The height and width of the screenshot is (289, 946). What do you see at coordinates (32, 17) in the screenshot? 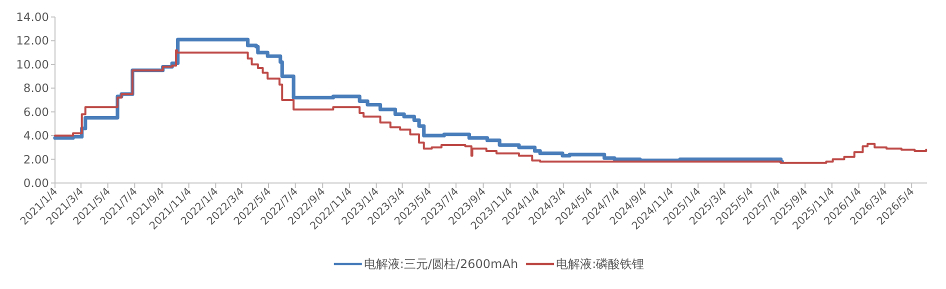
I see `y-tick-label: 14.00` at bounding box center [32, 17].